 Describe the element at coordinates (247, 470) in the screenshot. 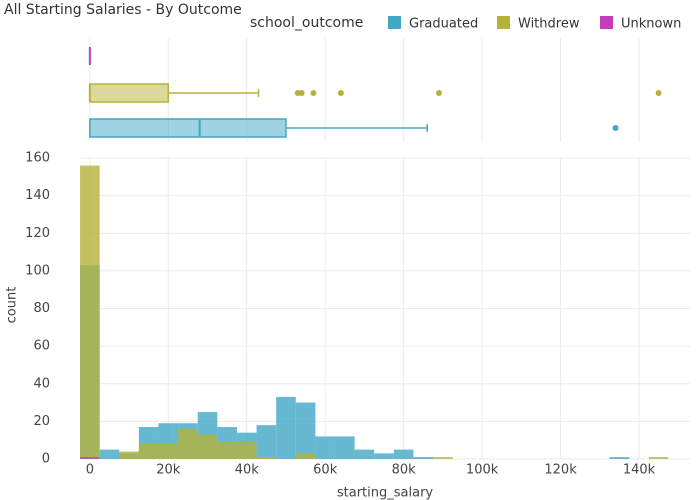

I see `x-tick-label: 40k` at that location.